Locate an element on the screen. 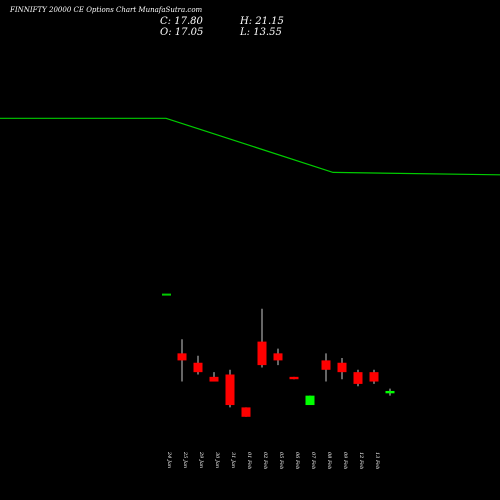 The width and height of the screenshot is (500, 500). high-readout: H: 21.15 is located at coordinates (262, 21).